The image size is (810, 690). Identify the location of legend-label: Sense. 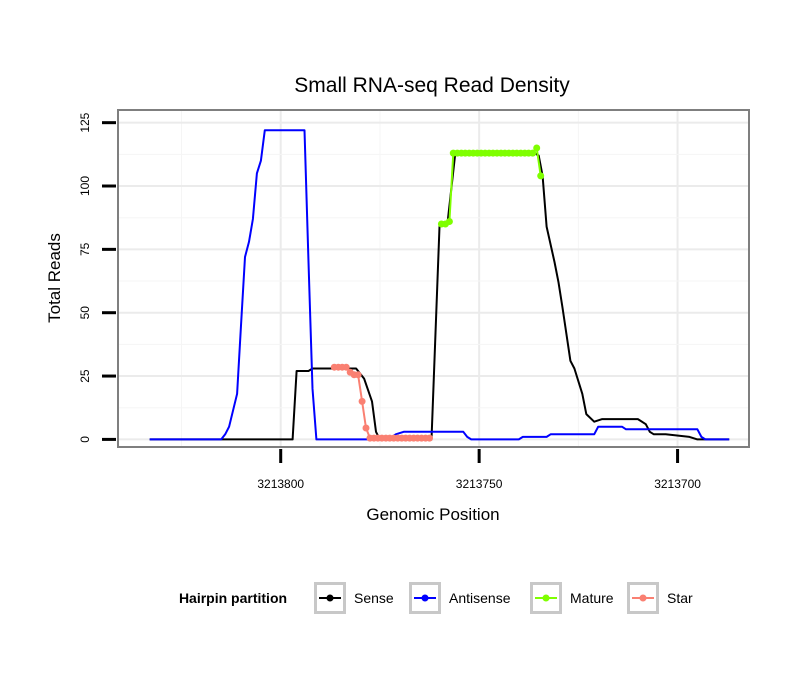
(374, 598).